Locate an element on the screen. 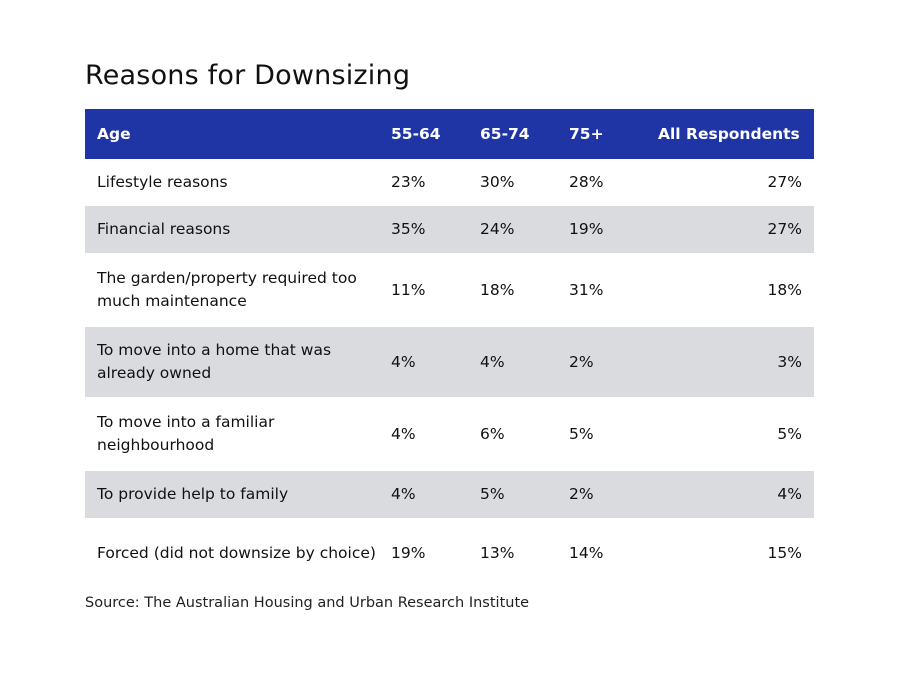  cell-all-respondents: 3% is located at coordinates (730, 362).